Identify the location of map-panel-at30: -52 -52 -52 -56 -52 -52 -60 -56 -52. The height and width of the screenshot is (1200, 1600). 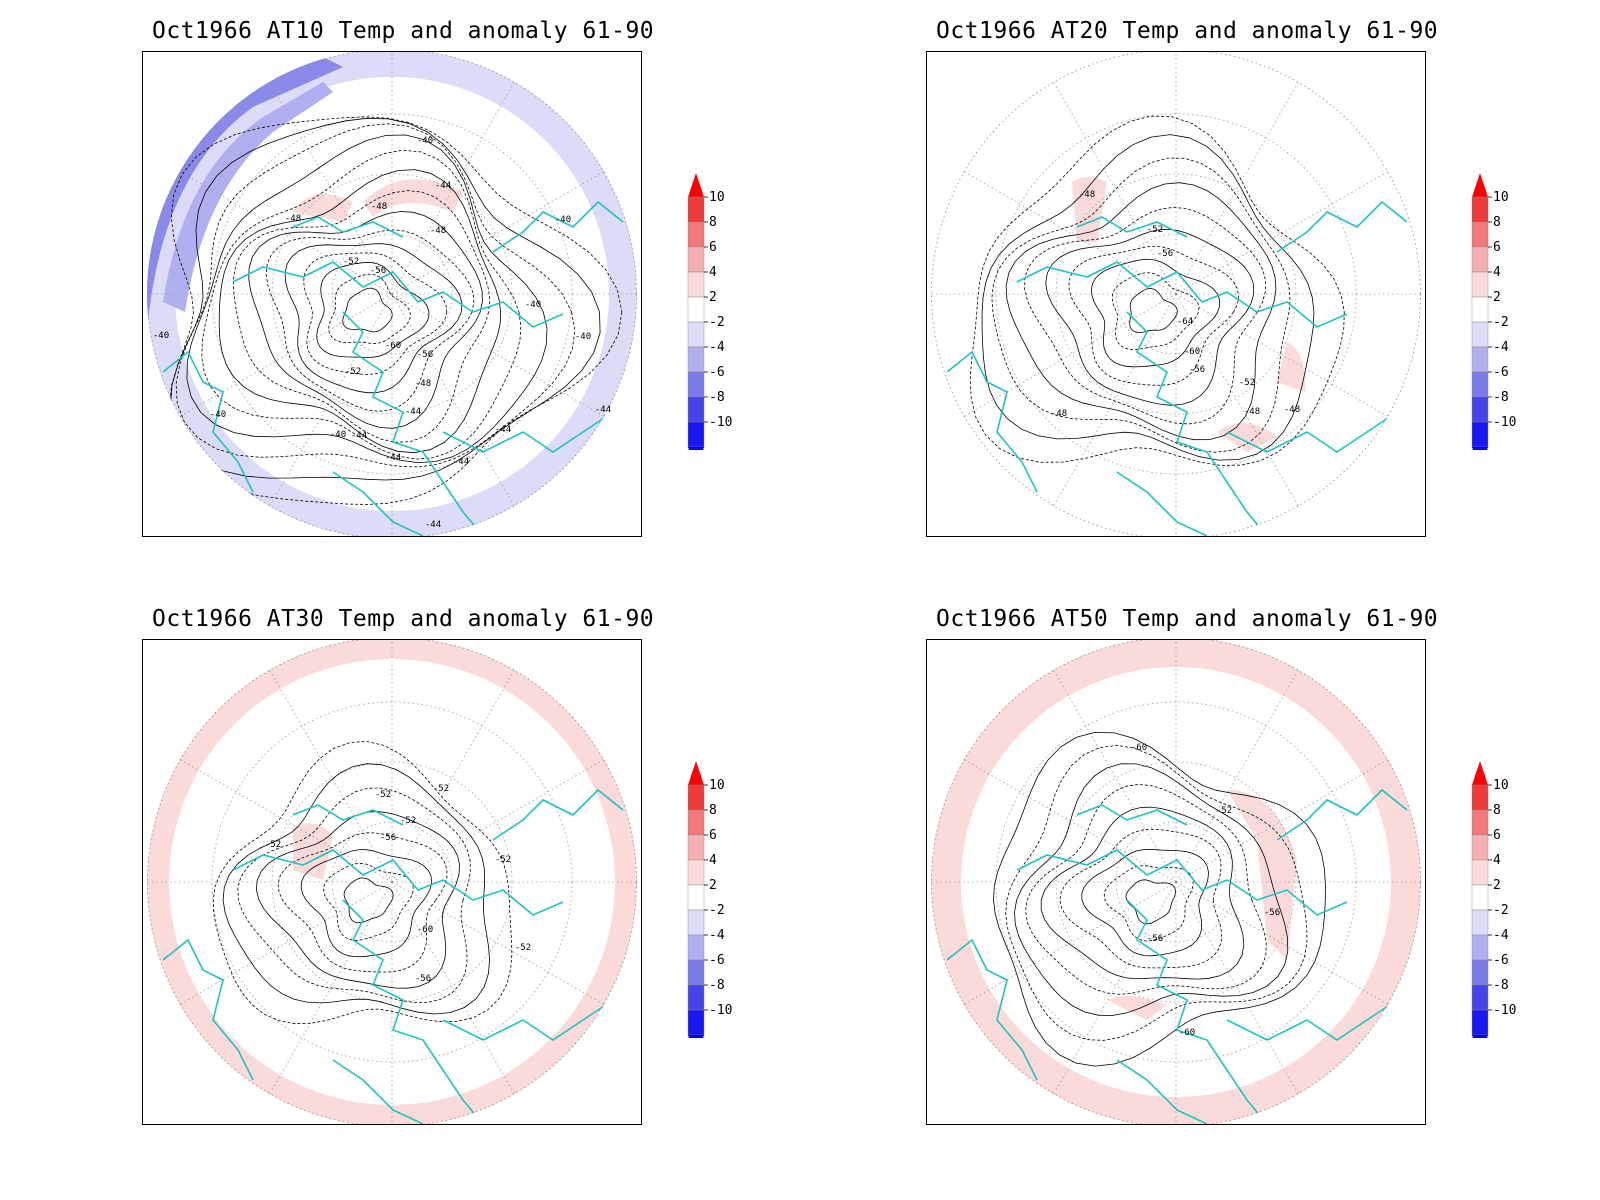
(392, 882).